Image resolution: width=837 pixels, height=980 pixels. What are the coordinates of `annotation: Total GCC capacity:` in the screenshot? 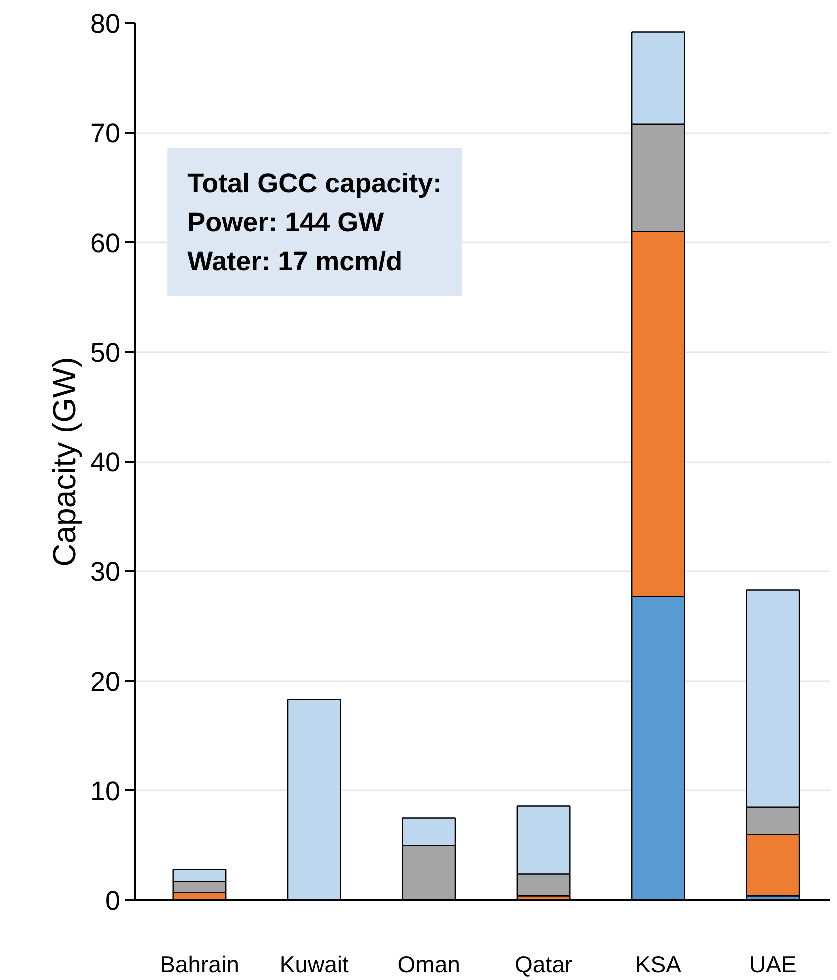 It's located at (315, 183).